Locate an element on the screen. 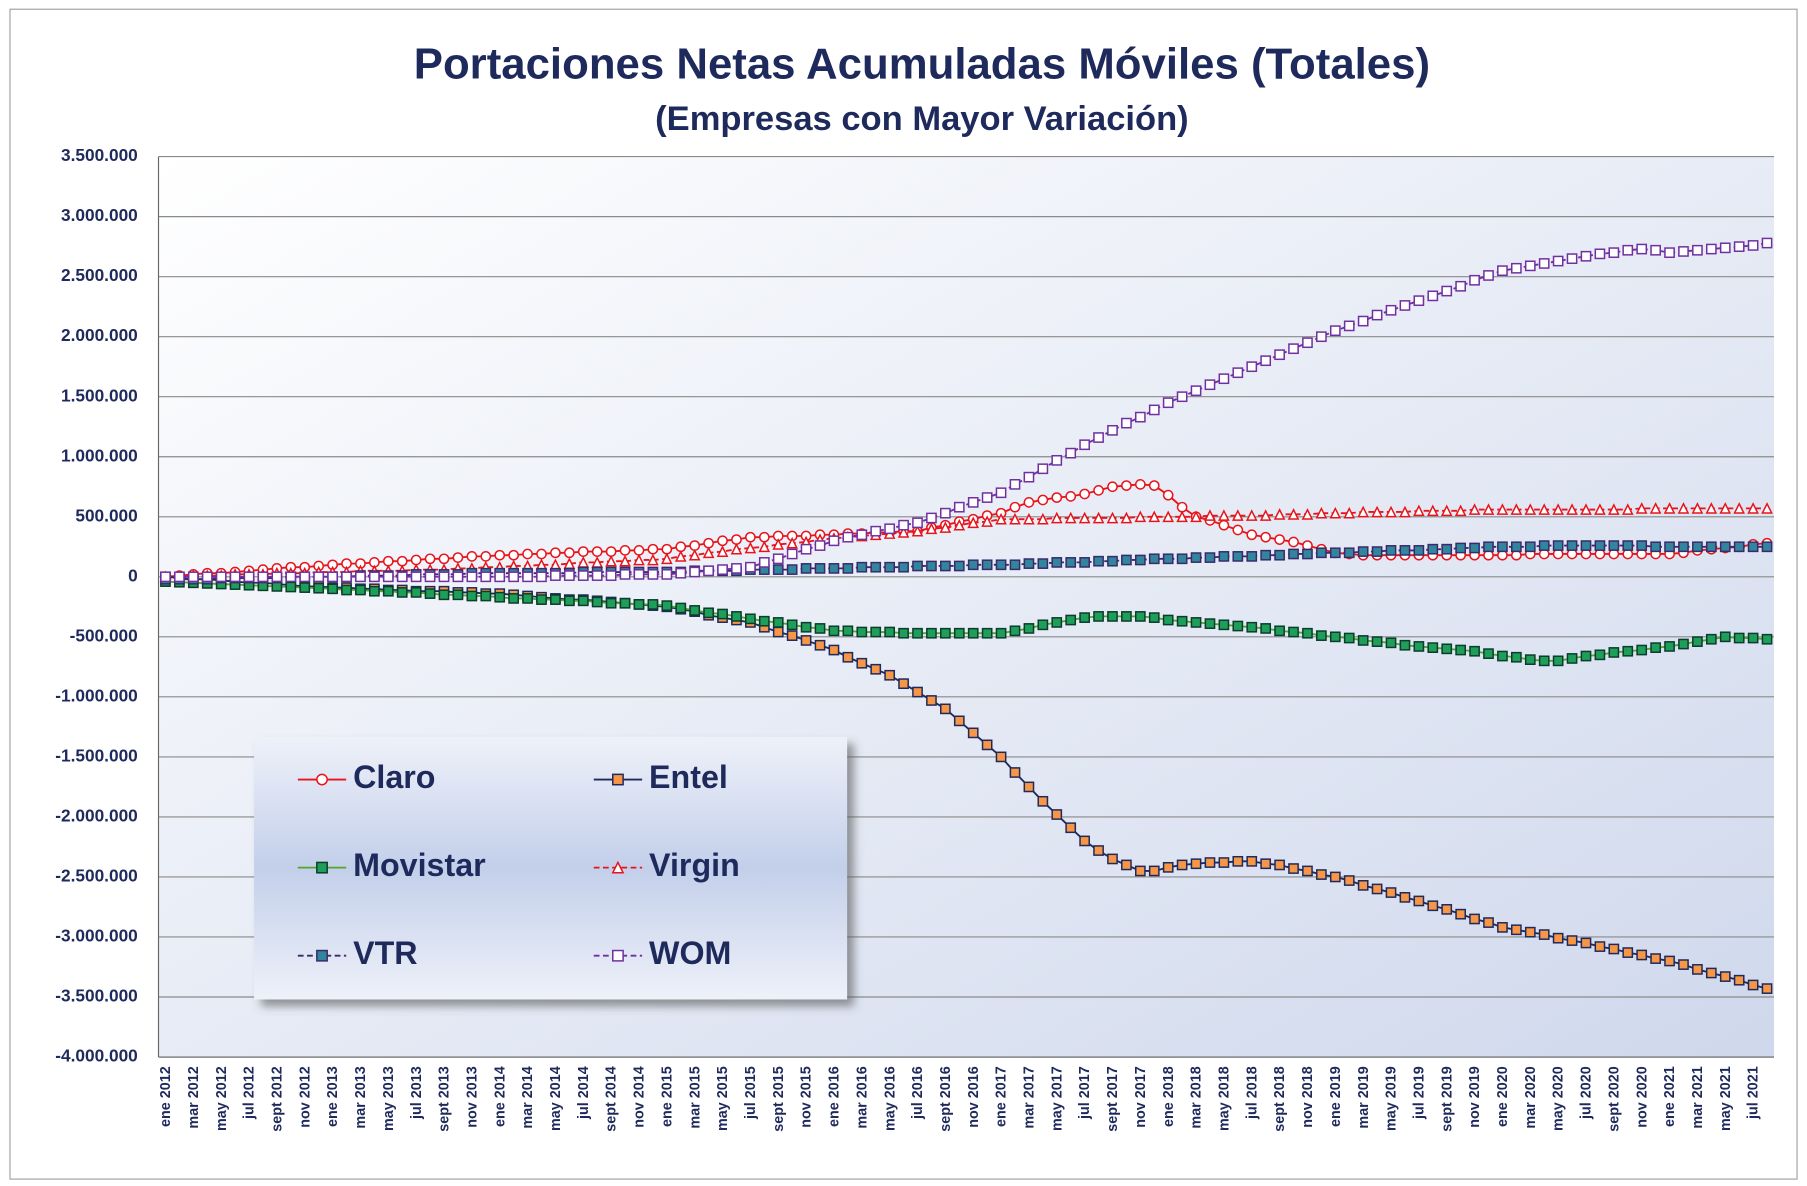 The width and height of the screenshot is (1807, 1186). x-tick-label: sept 2017 is located at coordinates (1113, 1099).